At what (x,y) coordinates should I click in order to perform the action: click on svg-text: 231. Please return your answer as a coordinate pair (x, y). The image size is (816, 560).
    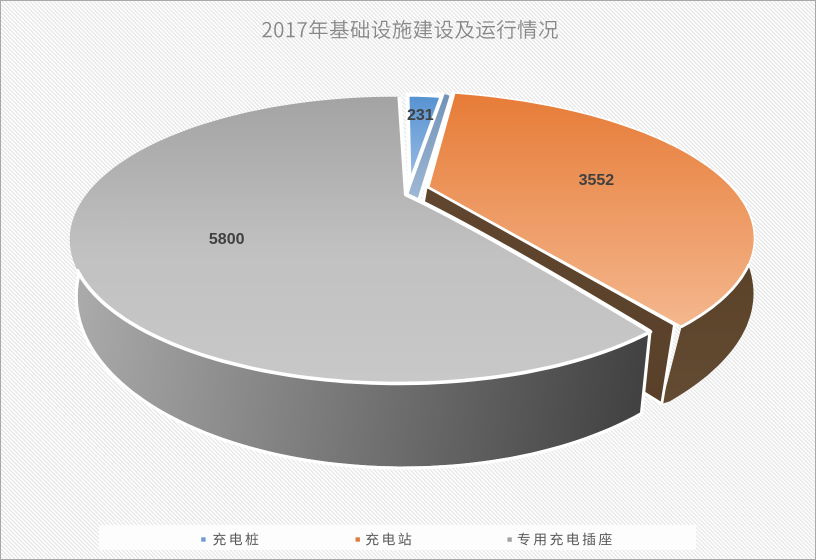
    Looking at the image, I should click on (420, 115).